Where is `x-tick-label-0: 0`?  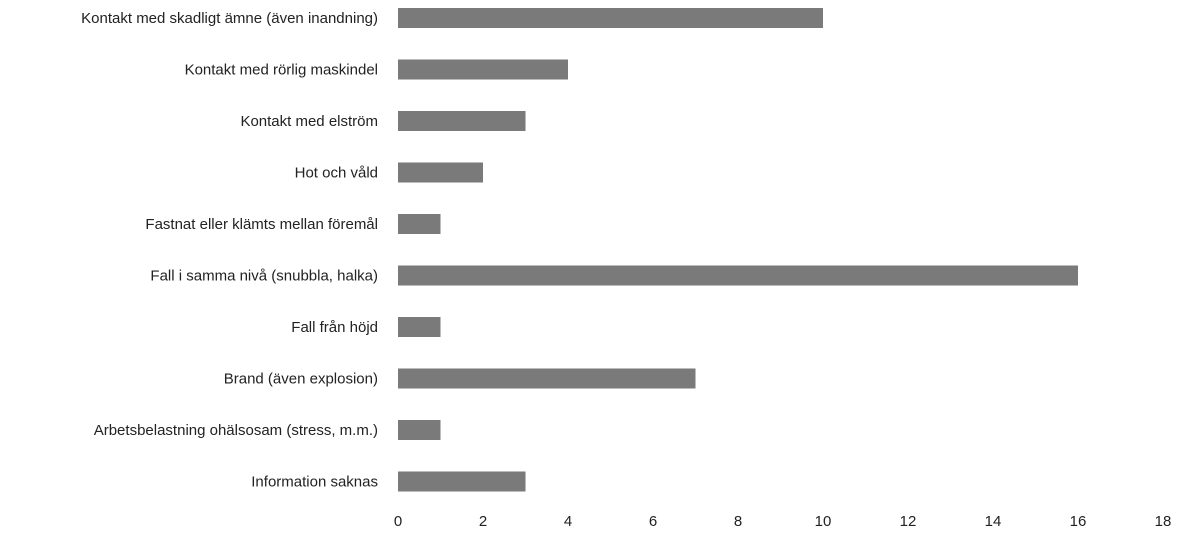 x-tick-label-0: 0 is located at coordinates (398, 521).